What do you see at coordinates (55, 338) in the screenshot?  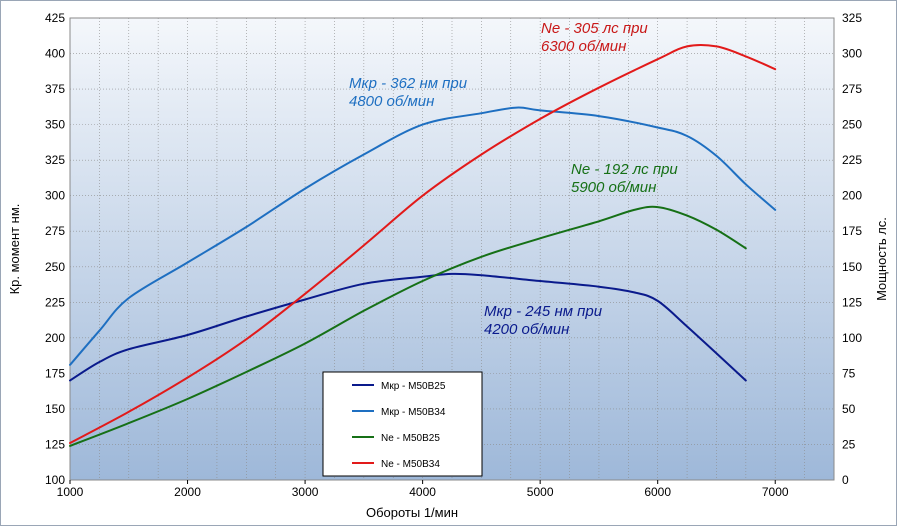 I see `y-left-tick-label: 200` at bounding box center [55, 338].